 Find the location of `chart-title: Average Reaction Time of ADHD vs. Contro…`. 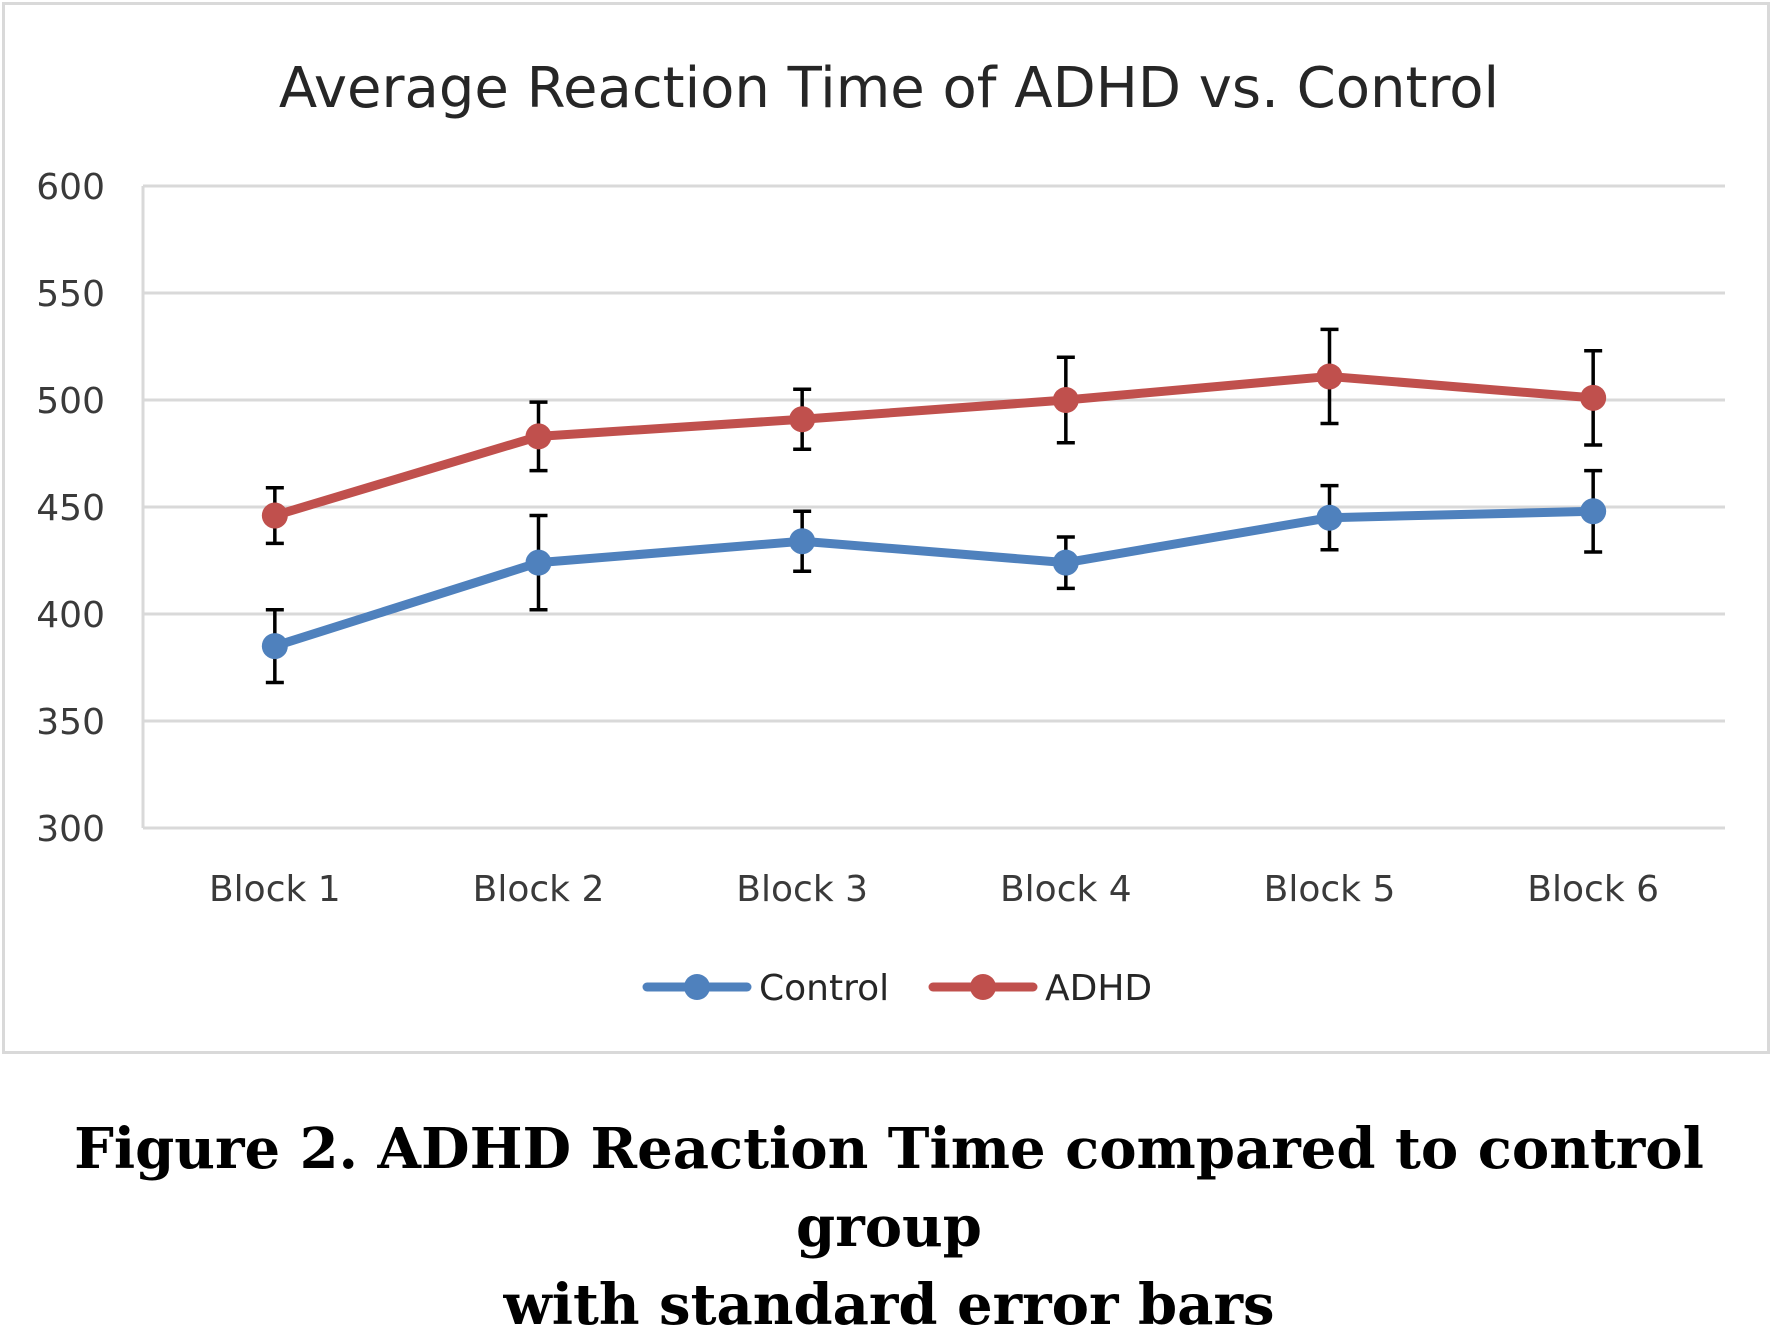

chart-title: Average Reaction Time of ADHD vs. Contro… is located at coordinates (889, 88).